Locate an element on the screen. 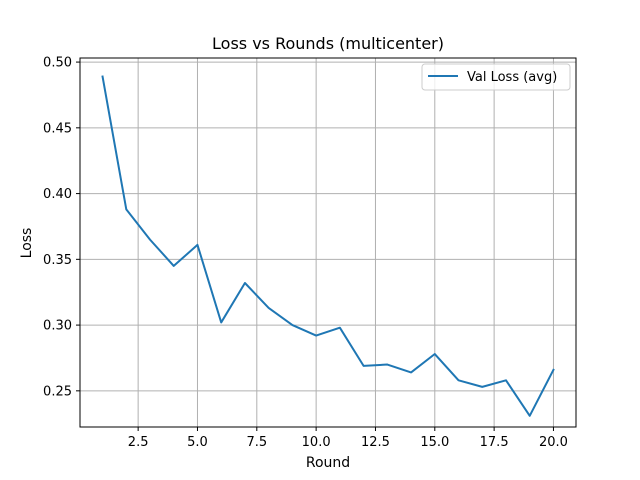  x-tick-label: 2.5 is located at coordinates (138, 442).